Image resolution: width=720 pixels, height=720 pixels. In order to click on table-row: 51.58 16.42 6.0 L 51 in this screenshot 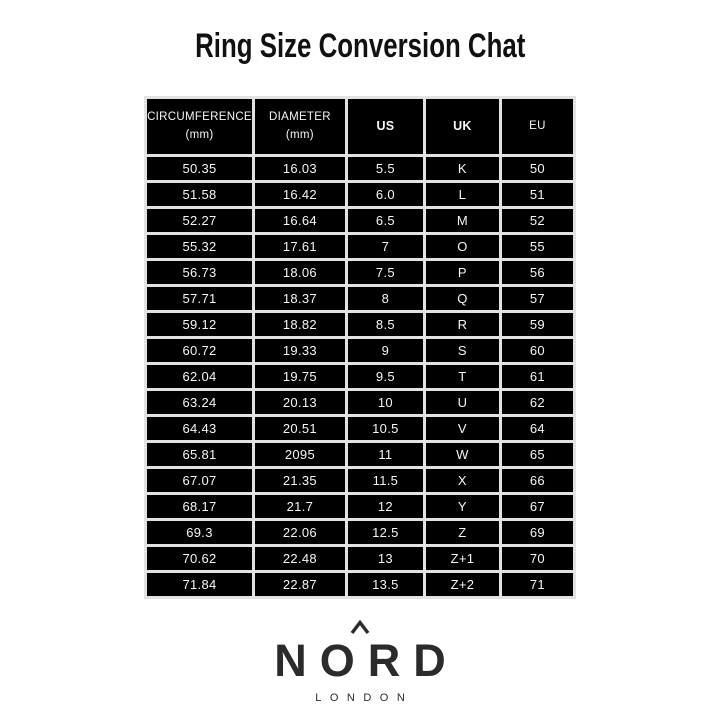, I will do `click(360, 194)`.